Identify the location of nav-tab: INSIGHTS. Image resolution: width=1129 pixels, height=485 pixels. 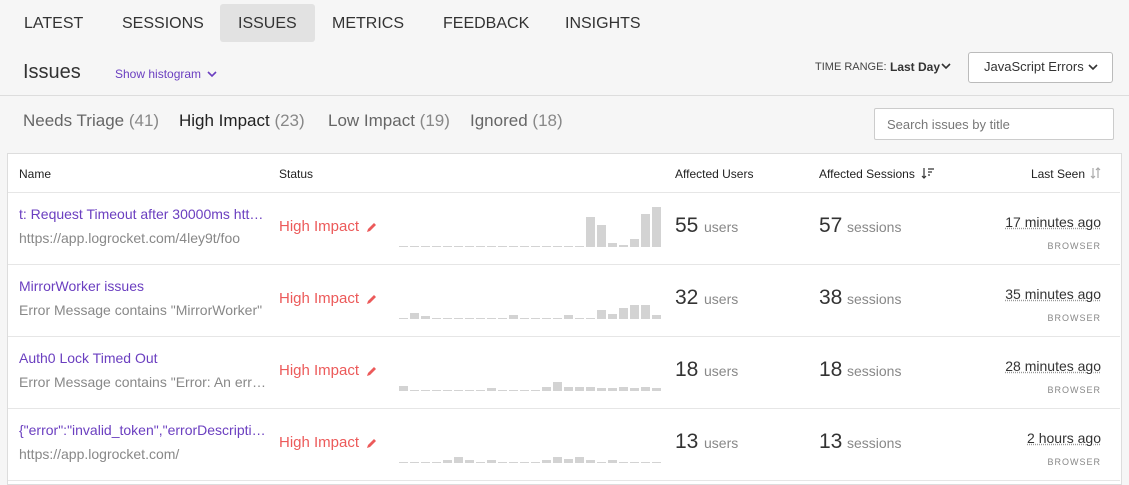
(603, 23).